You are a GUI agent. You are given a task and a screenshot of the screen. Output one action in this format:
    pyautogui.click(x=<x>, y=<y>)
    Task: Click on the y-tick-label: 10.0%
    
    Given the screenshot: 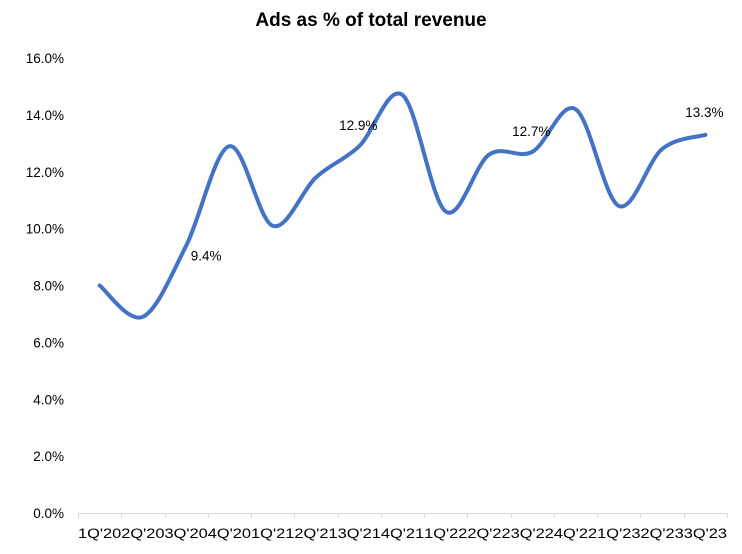 What is the action you would take?
    pyautogui.click(x=45, y=229)
    